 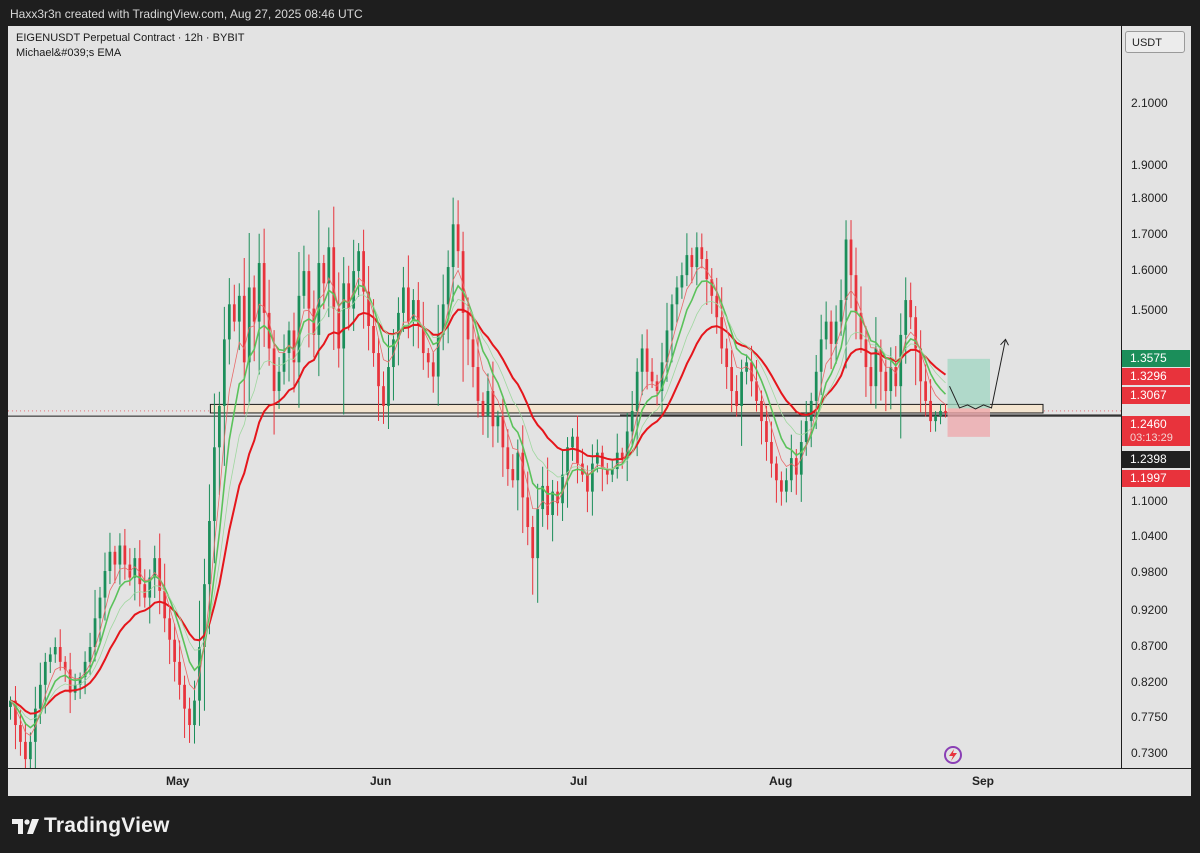 What do you see at coordinates (25, 827) in the screenshot?
I see `tradingview-logo-icon` at bounding box center [25, 827].